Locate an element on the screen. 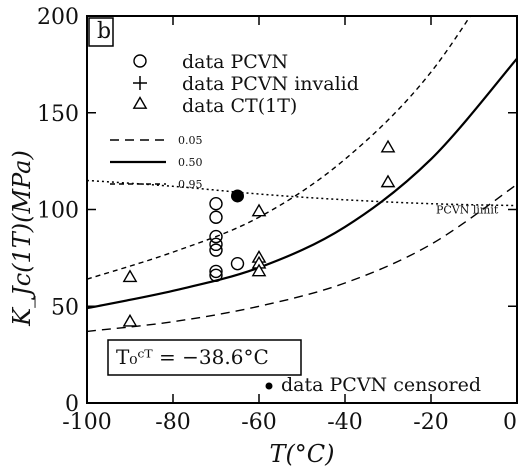 This screenshot has height=472, width=527. t0-box: T₀ᶜᵀ = −38.6°C is located at coordinates (204, 357).